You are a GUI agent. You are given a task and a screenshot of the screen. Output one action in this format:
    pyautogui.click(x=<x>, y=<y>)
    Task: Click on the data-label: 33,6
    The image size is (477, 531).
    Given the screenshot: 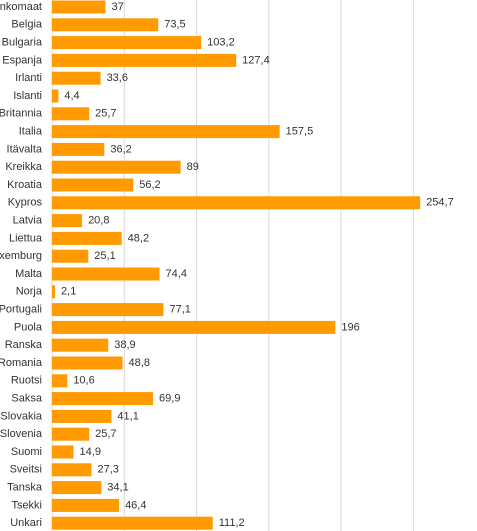 What is the action you would take?
    pyautogui.click(x=117, y=78)
    